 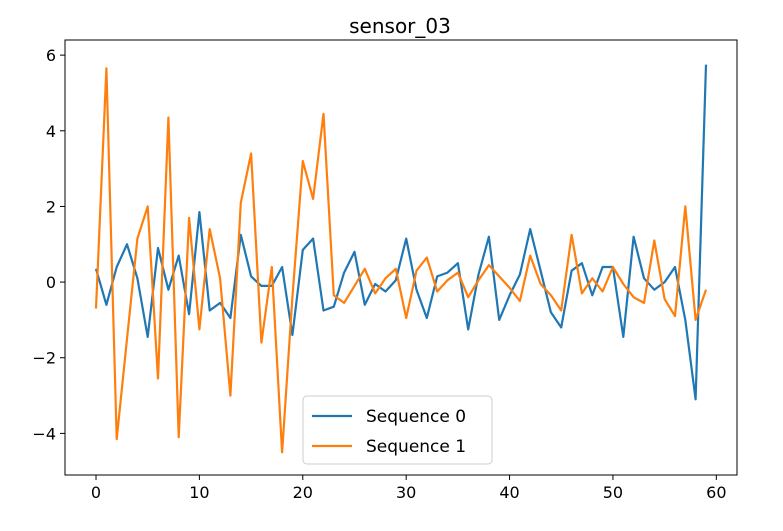 What do you see at coordinates (51, 282) in the screenshot?
I see `y-tick-label: 0` at bounding box center [51, 282].